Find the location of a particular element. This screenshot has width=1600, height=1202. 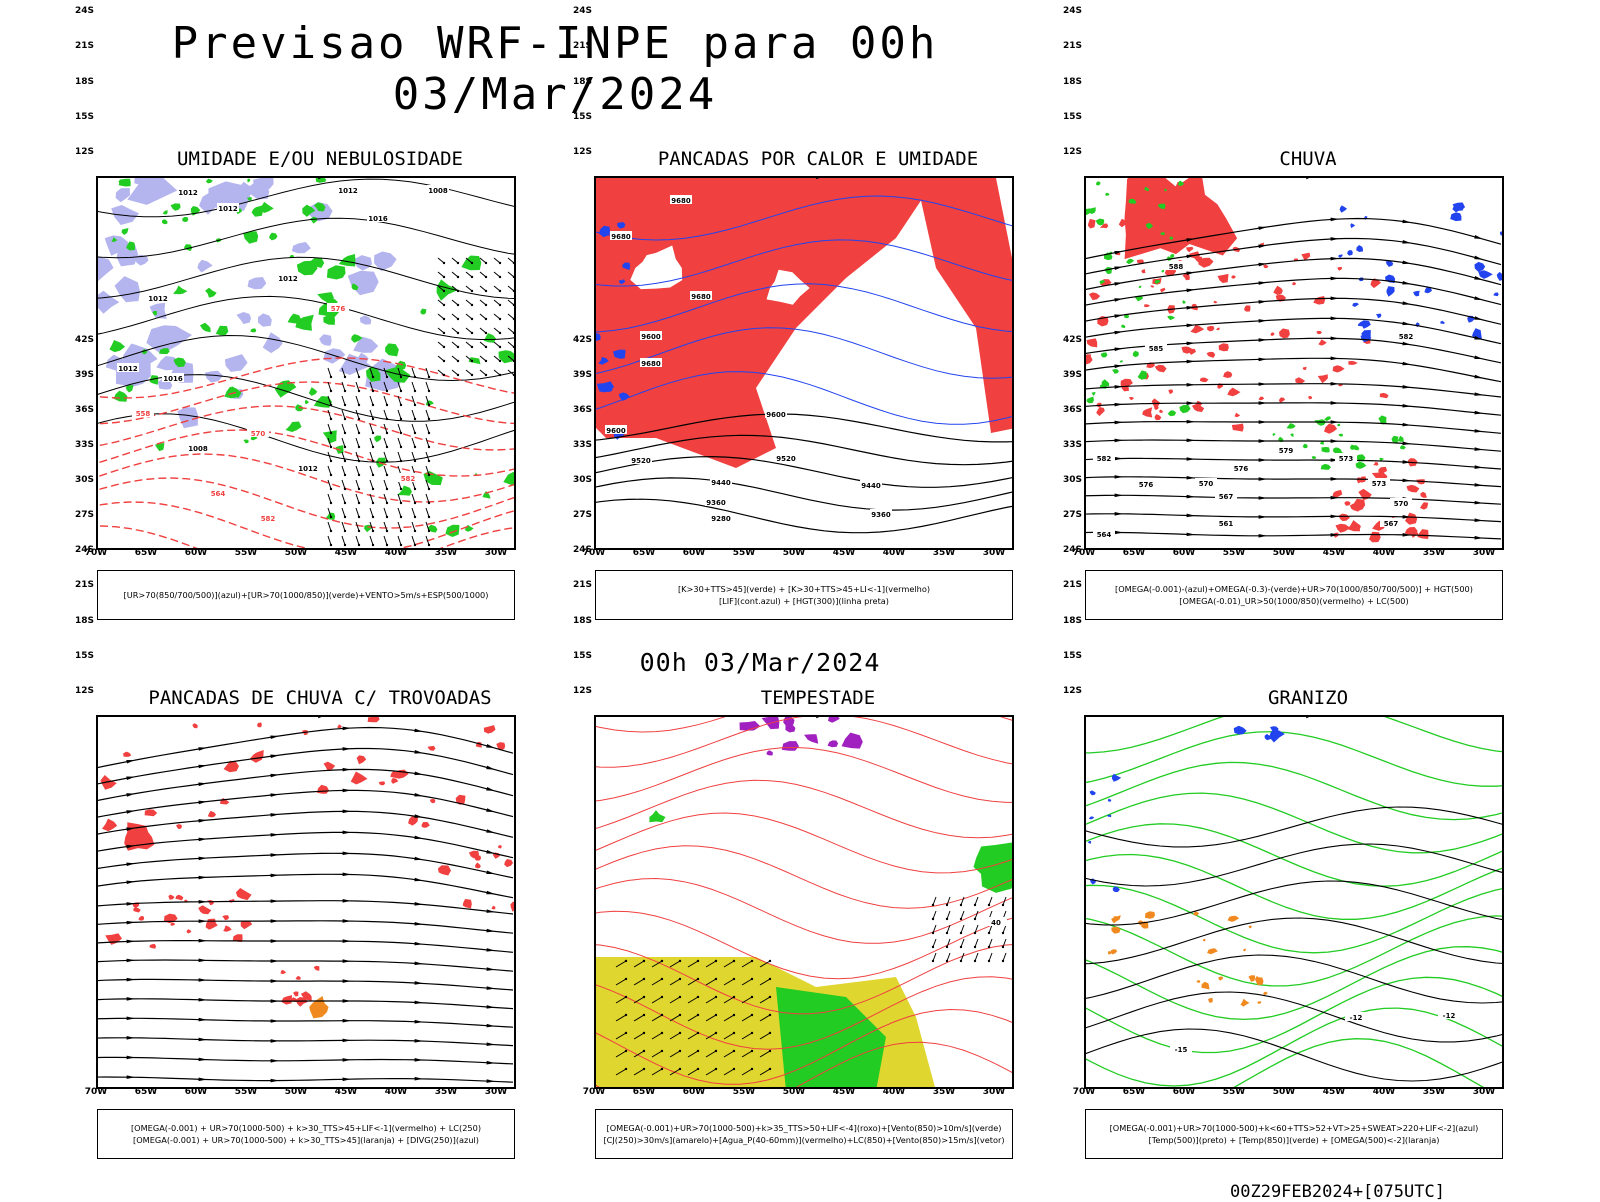

contour-label: 582 is located at coordinates (268, 519).